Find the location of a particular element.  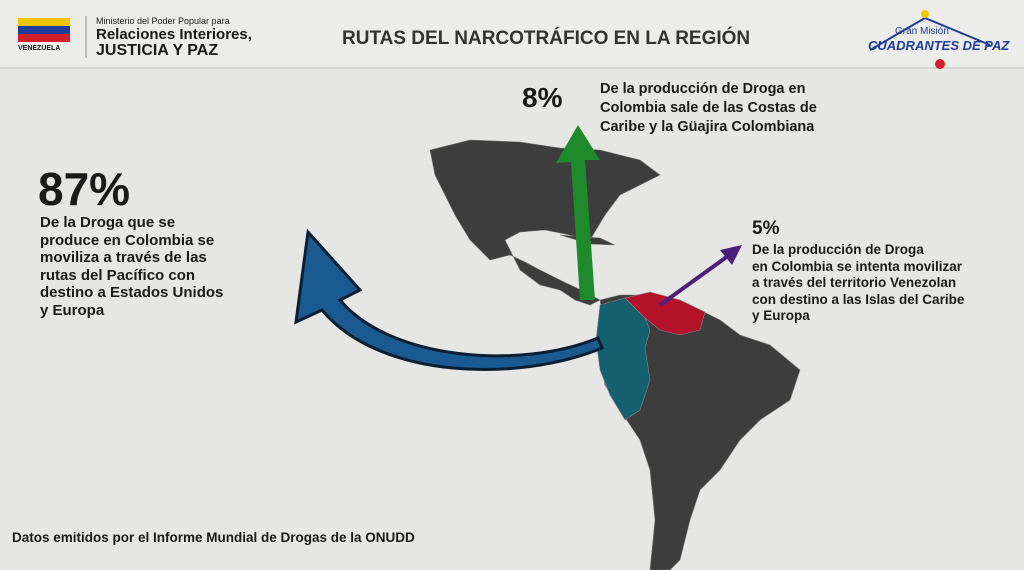

mission-line: Gran Misión is located at coordinates (922, 31).